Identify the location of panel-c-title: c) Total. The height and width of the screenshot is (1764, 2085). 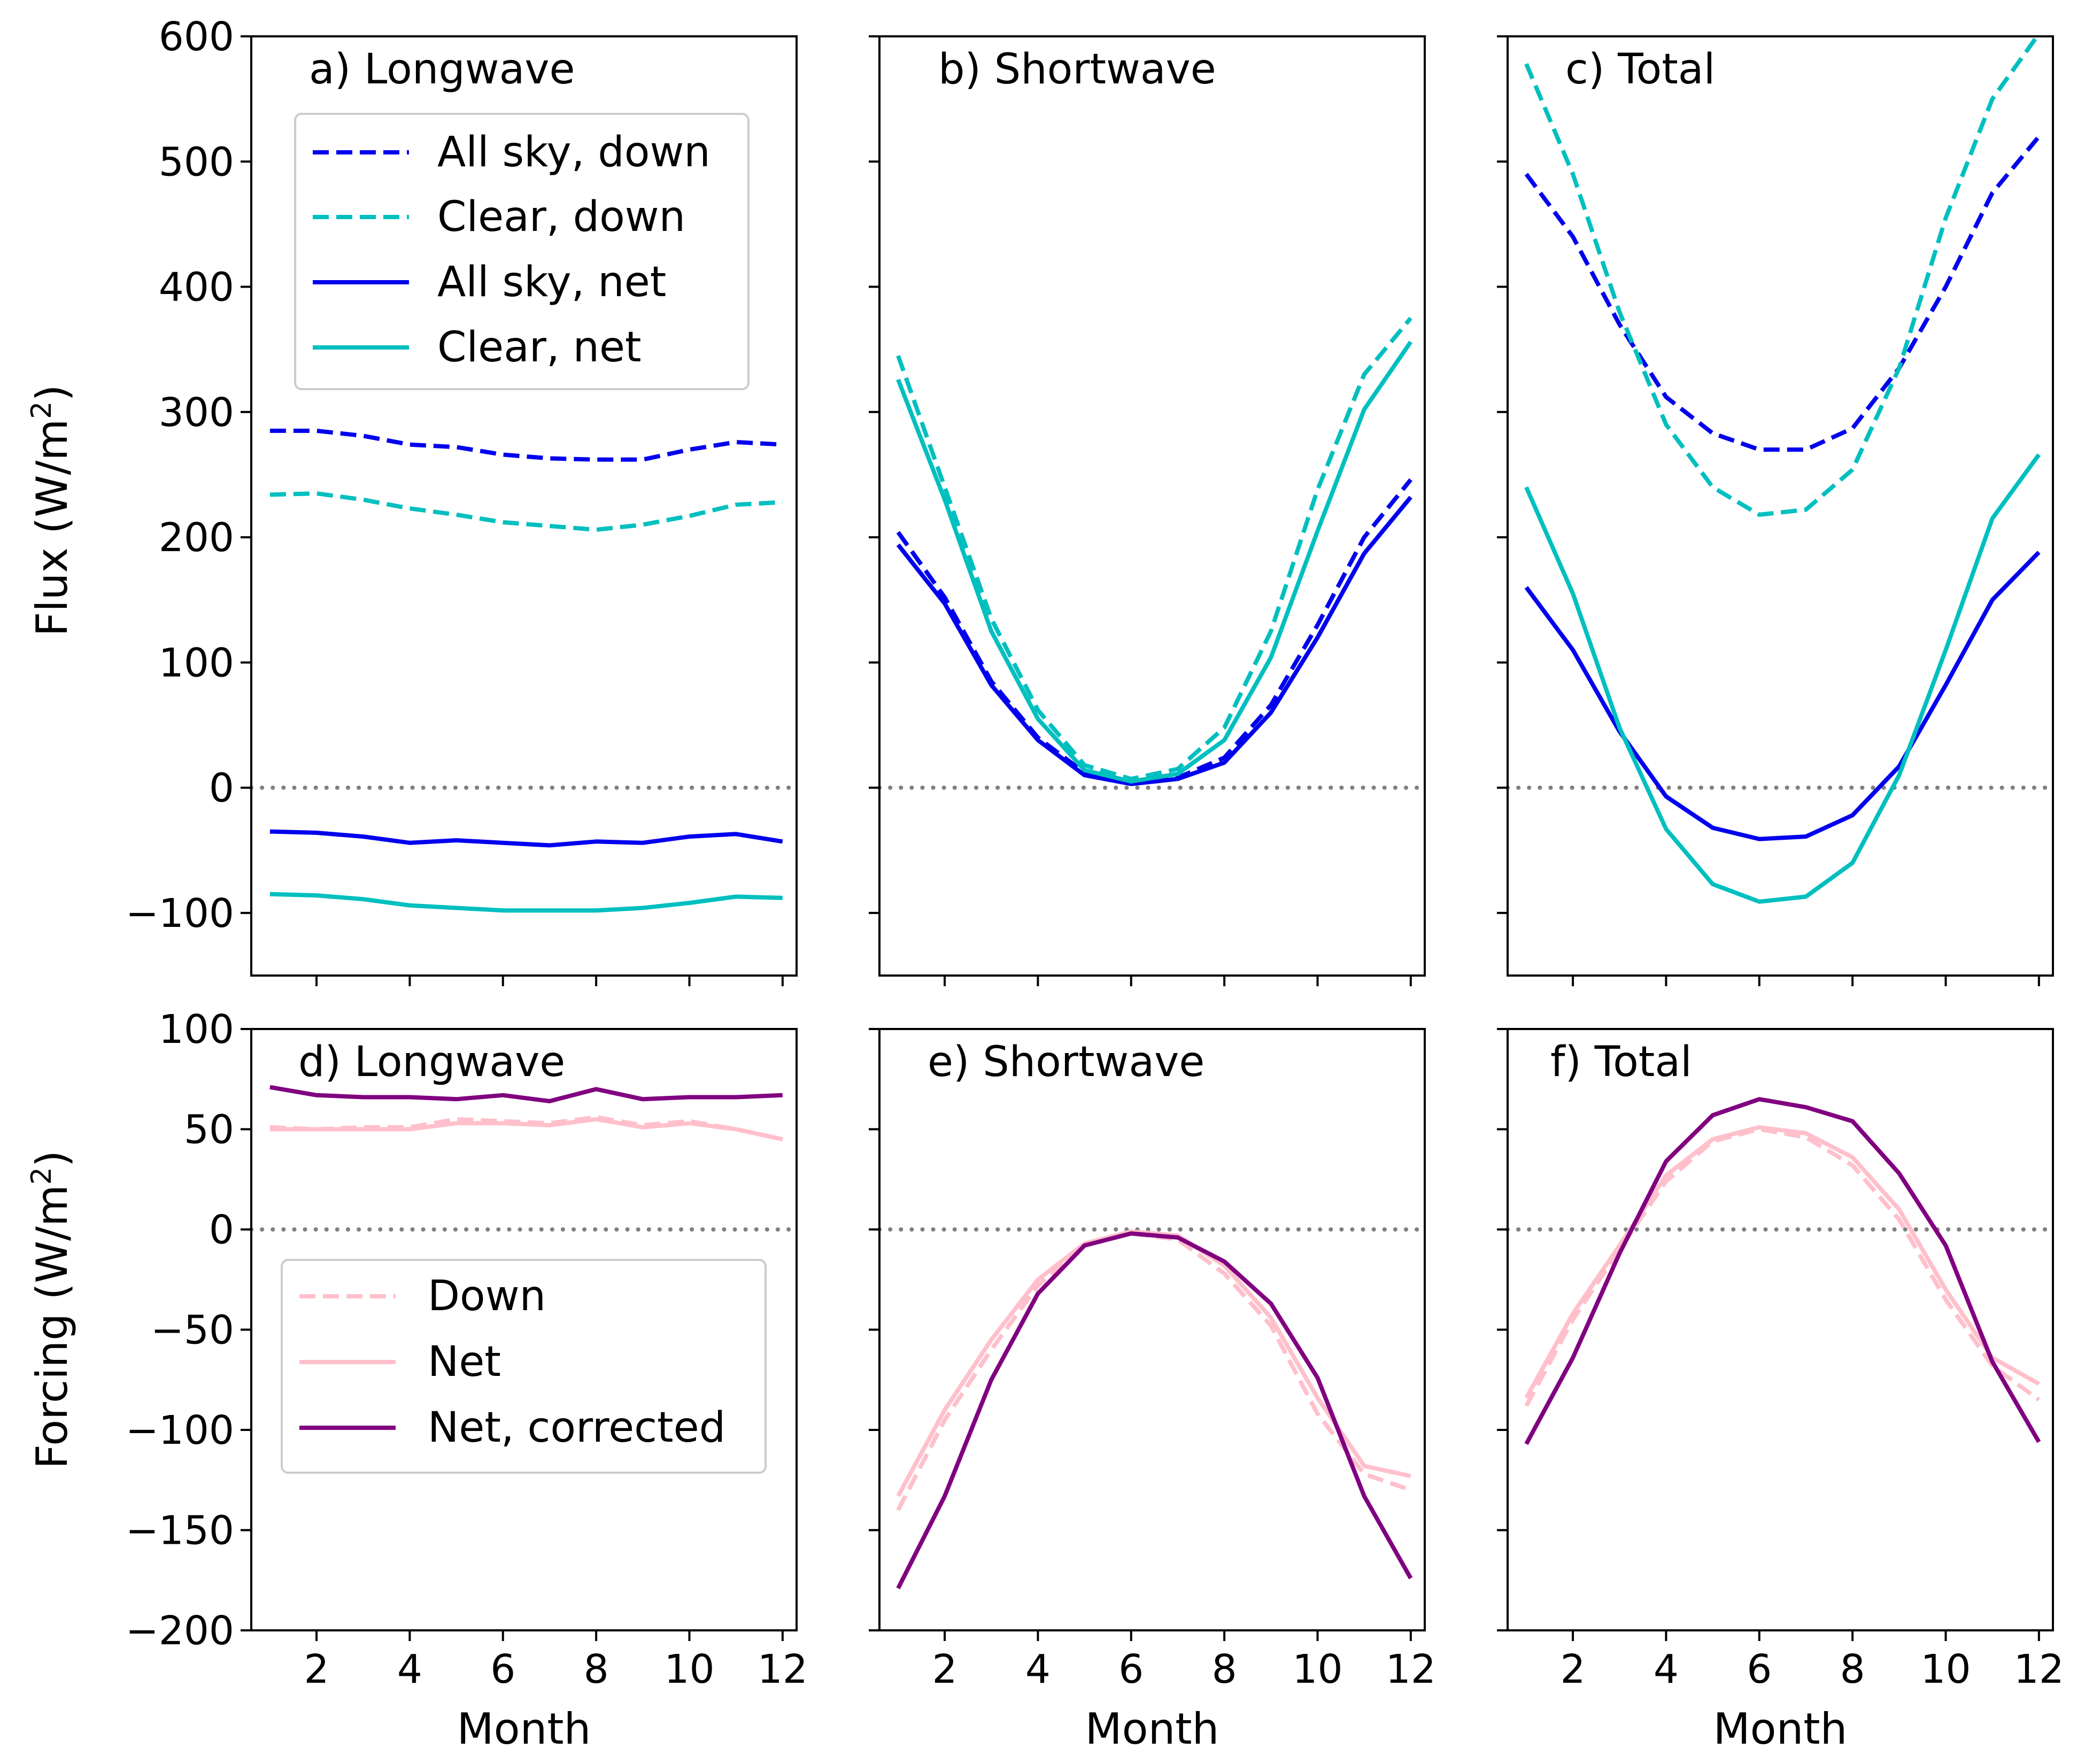
(1640, 69).